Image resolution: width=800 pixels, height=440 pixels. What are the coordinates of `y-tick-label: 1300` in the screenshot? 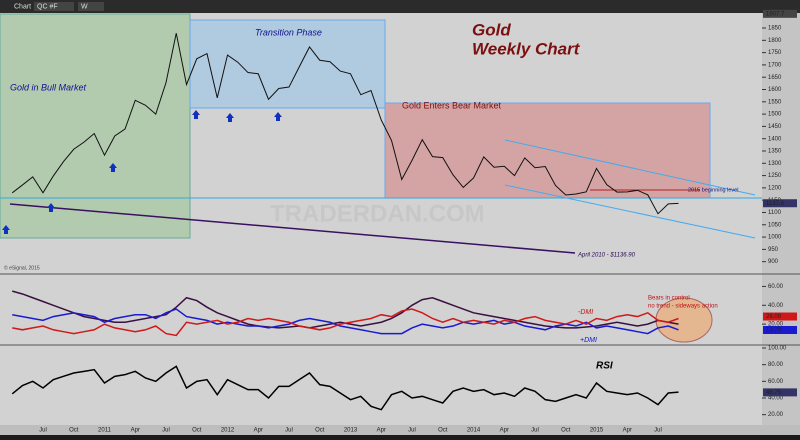 It's located at (775, 164).